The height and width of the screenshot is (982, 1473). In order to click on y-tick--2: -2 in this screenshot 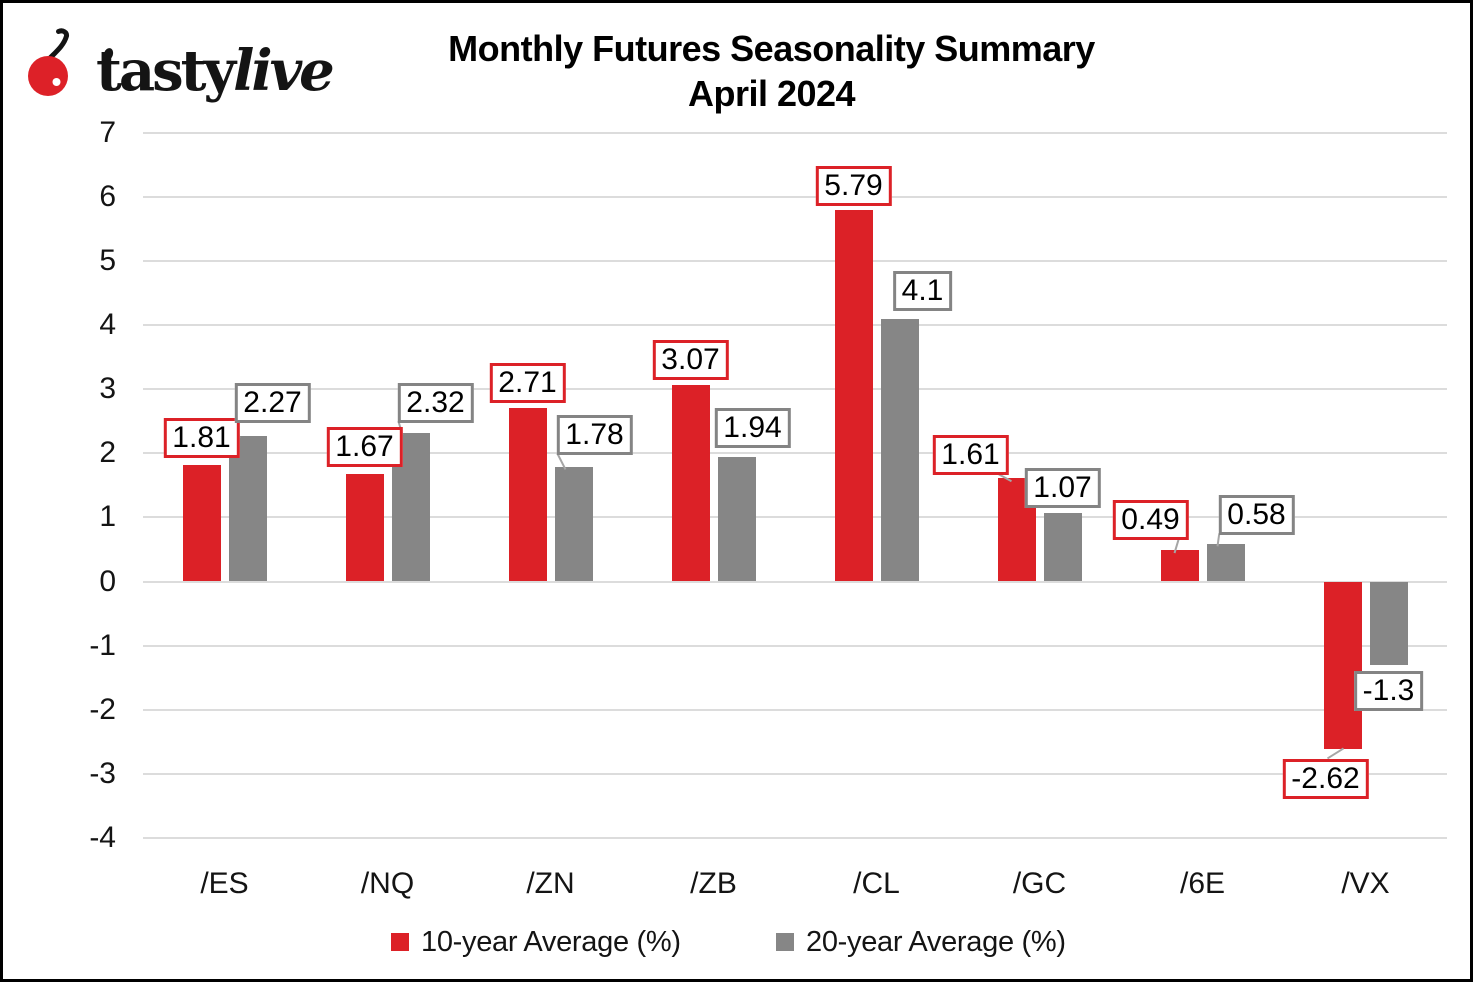, I will do `click(102, 709)`.